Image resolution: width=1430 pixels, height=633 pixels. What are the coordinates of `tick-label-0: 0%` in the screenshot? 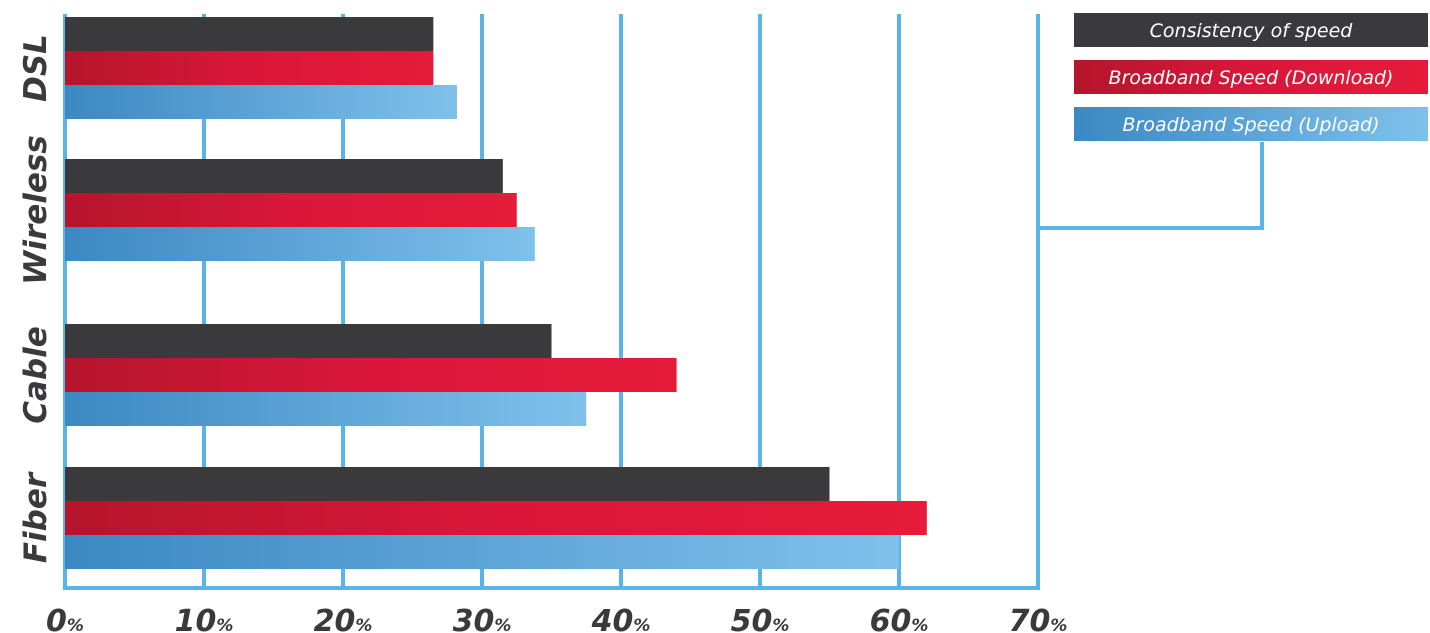 It's located at (65, 618).